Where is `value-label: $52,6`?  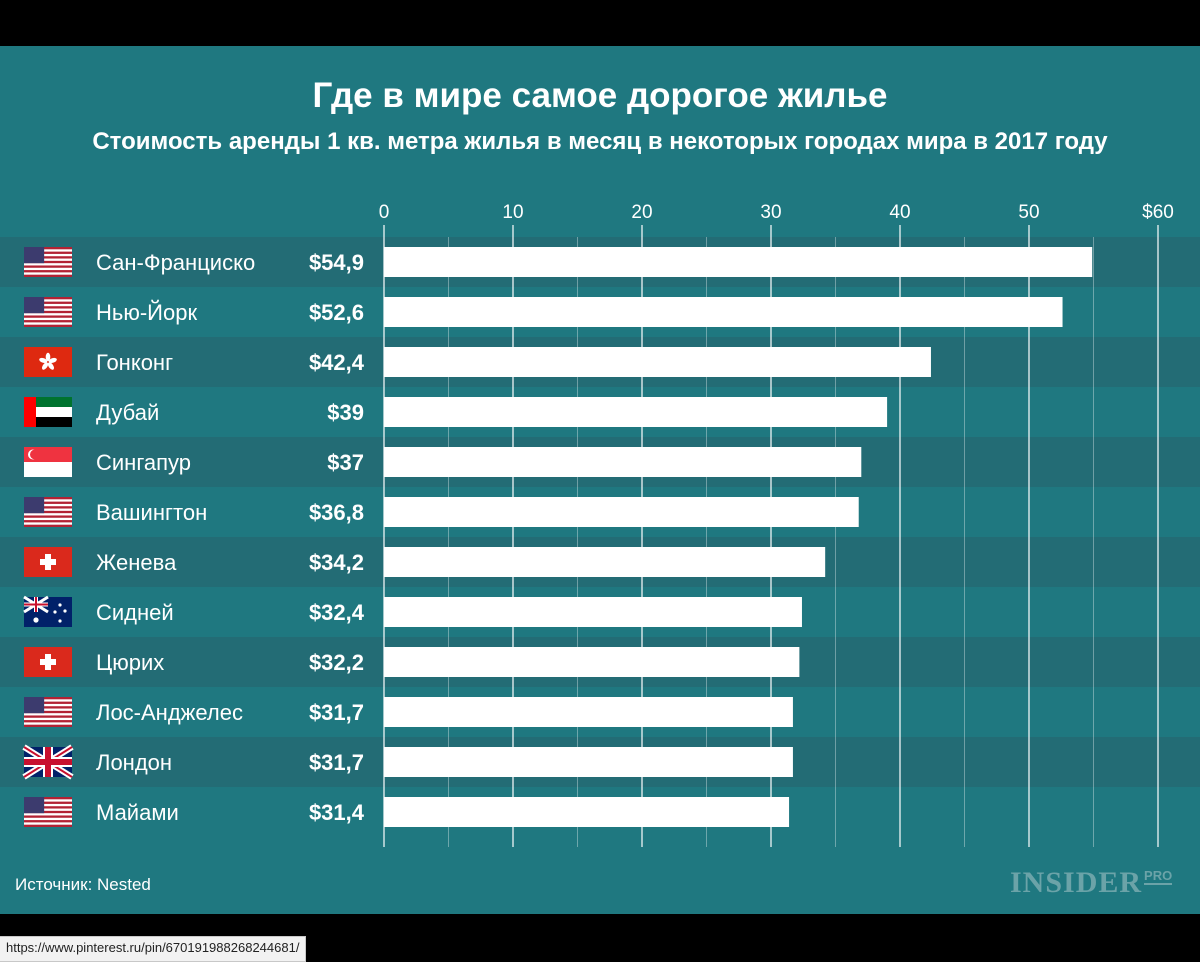
value-label: $52,6 is located at coordinates (336, 312).